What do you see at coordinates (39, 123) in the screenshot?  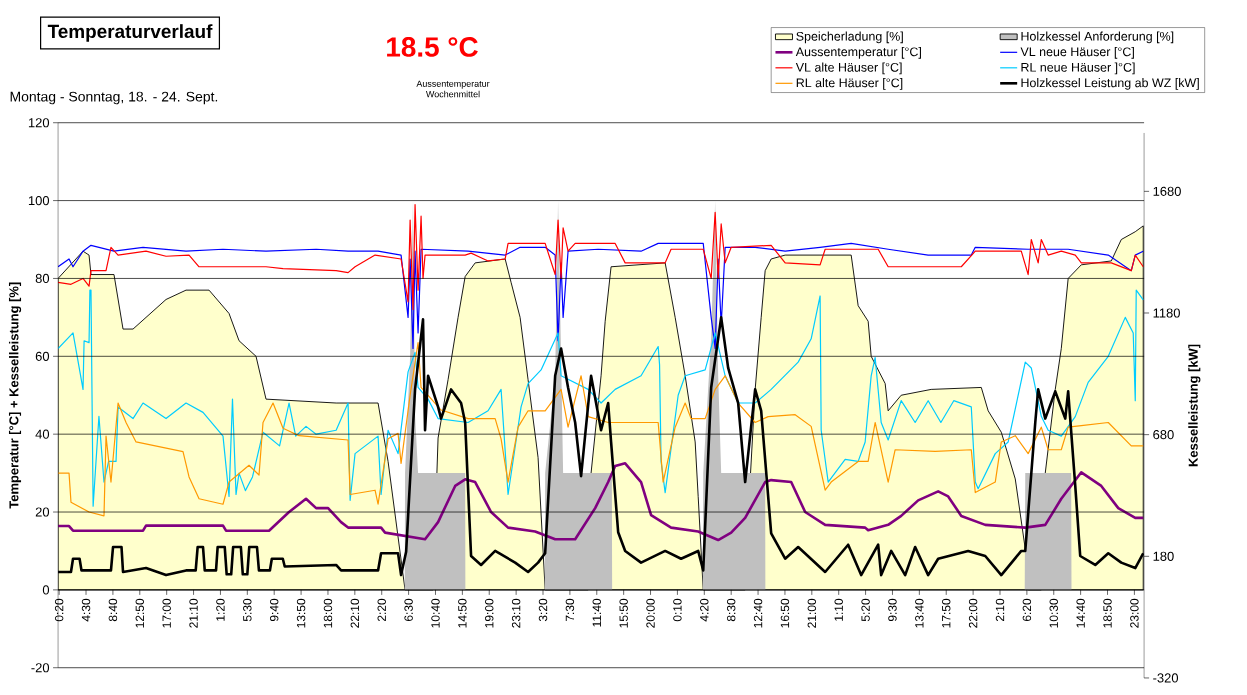 I see `y-tick-label: 120` at bounding box center [39, 123].